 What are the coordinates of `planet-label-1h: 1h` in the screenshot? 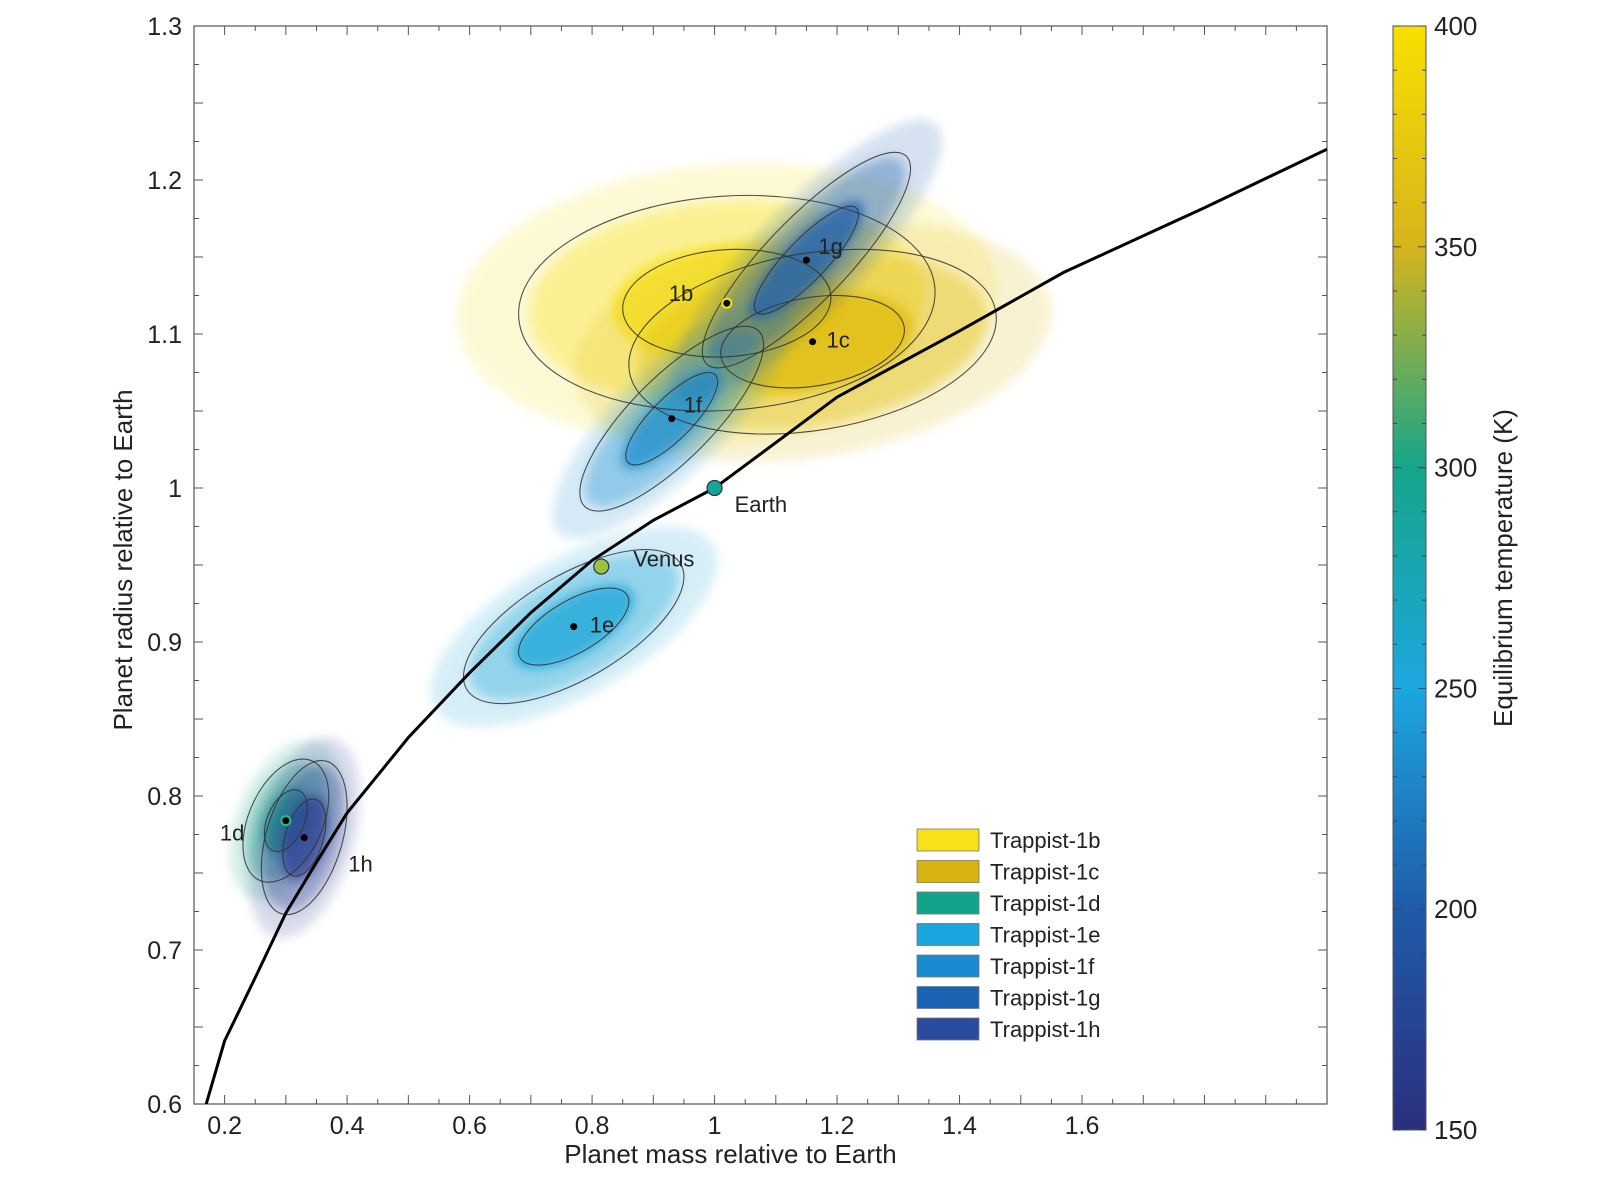 It's located at (360, 864).